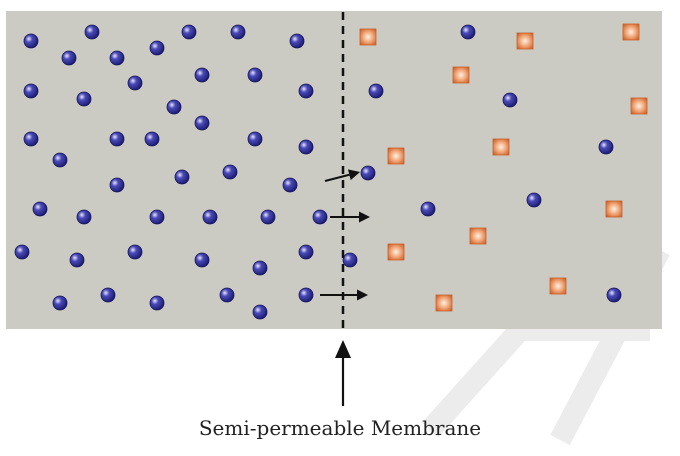 This screenshot has height=456, width=680. Describe the element at coordinates (345, 235) in the screenshot. I see `flow-arrows` at that location.